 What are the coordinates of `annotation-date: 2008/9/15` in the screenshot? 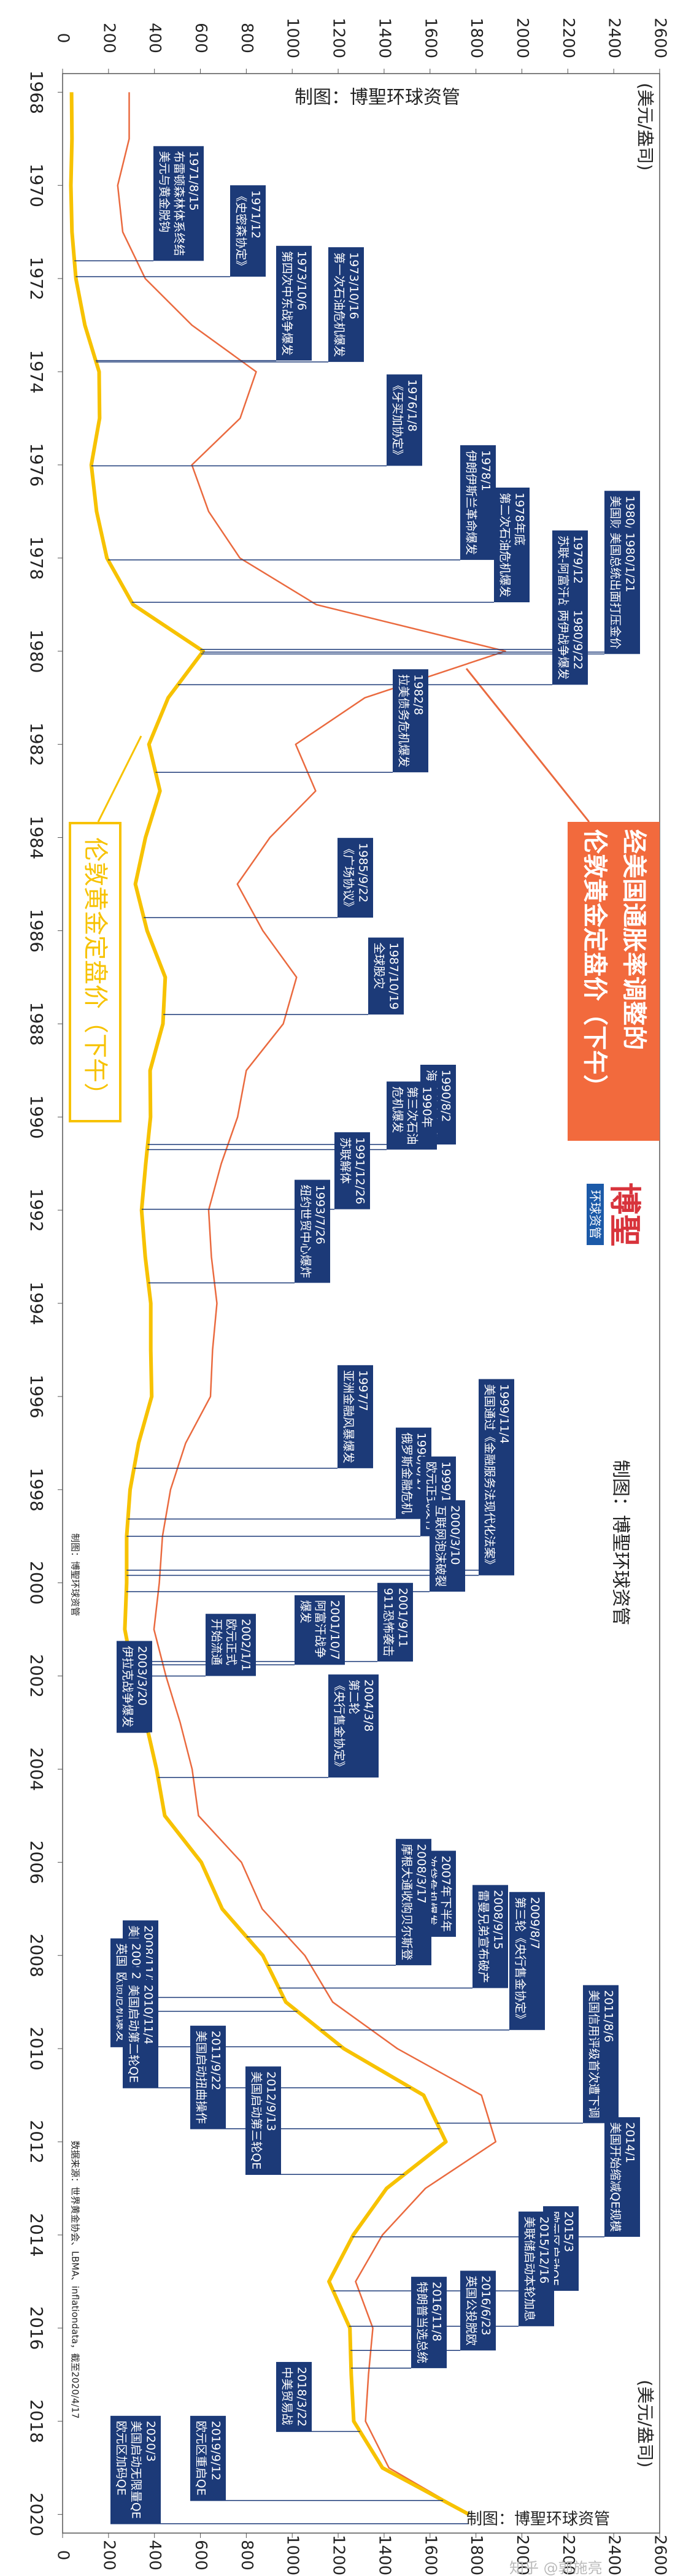 It's located at (498, 1919).